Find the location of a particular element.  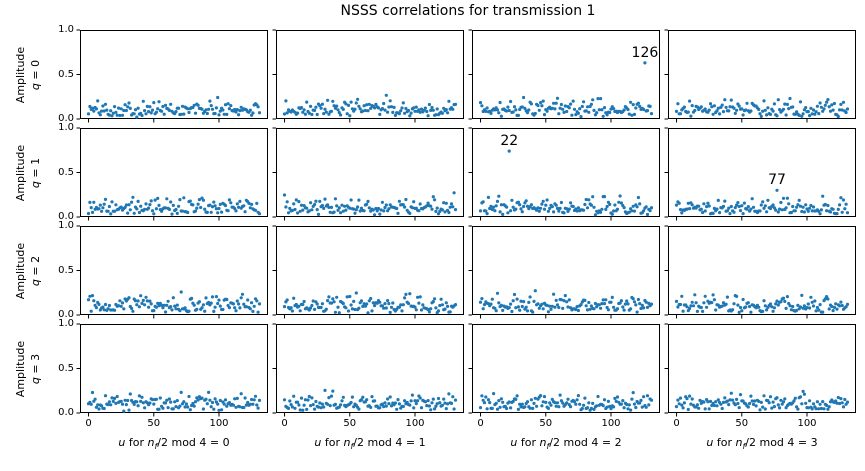

scatter-series-q2-mod1 is located at coordinates (370, 303).